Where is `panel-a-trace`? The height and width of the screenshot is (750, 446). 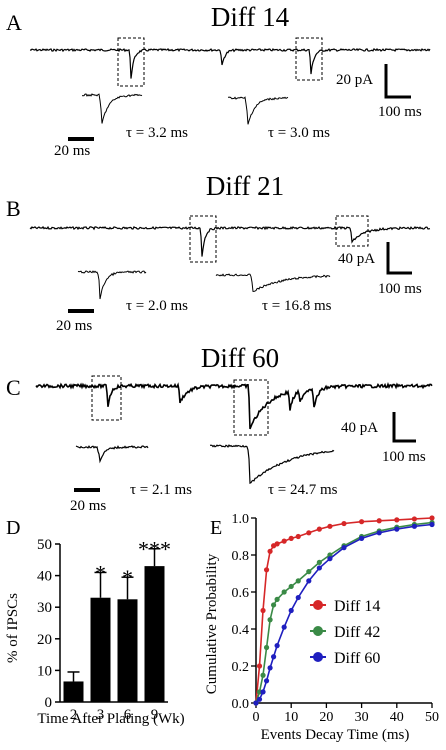
panel-a-trace is located at coordinates (230, 63).